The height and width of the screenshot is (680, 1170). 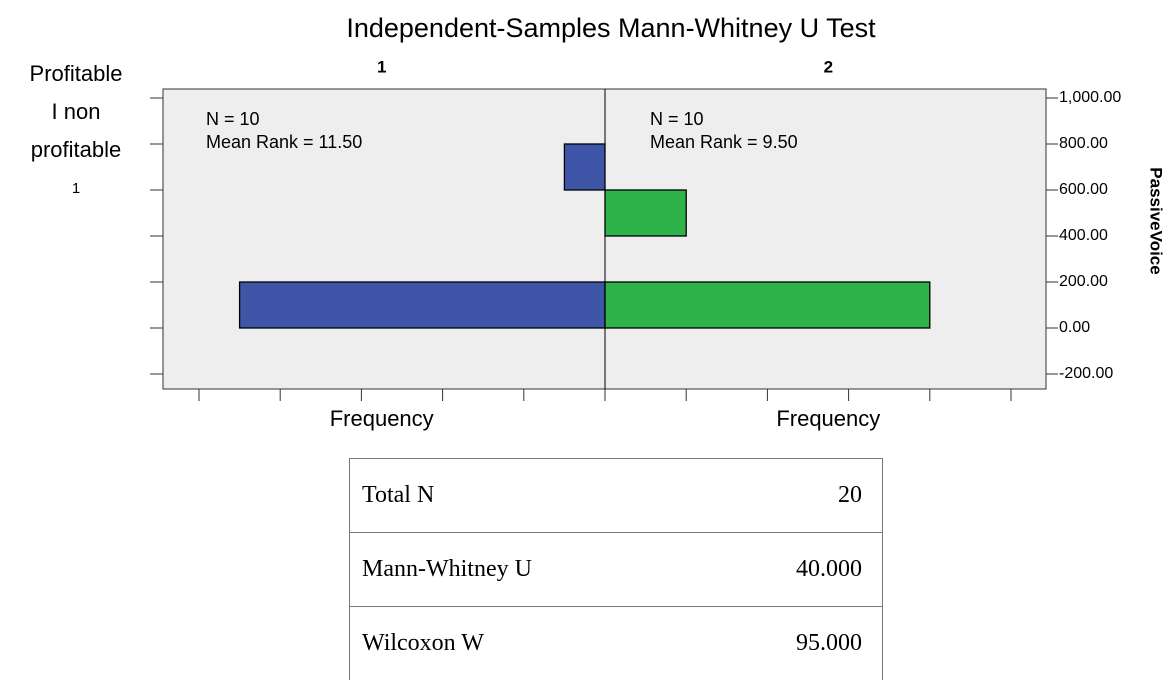 I want to click on group-label: profitable, so click(x=76, y=149).